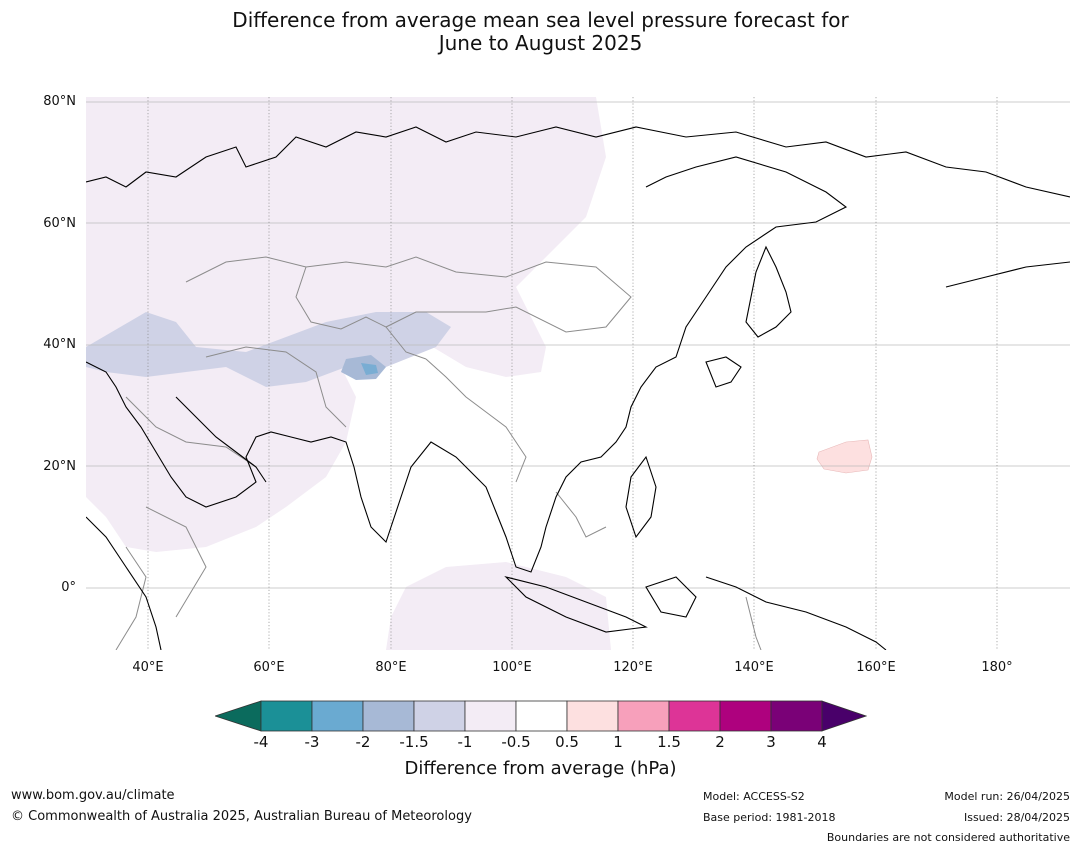 This screenshot has height=850, width=1081. I want to click on base-period: Base period: 1981-2018, so click(769, 817).